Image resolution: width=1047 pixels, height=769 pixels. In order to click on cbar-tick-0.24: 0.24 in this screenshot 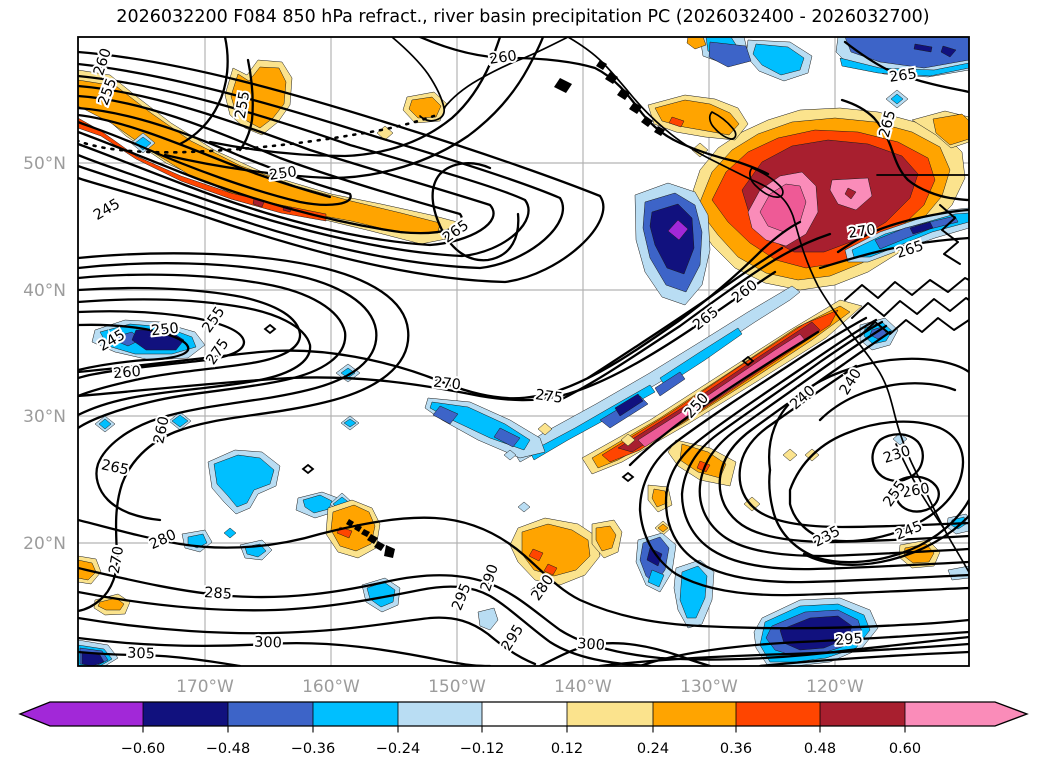, I will do `click(653, 749)`.